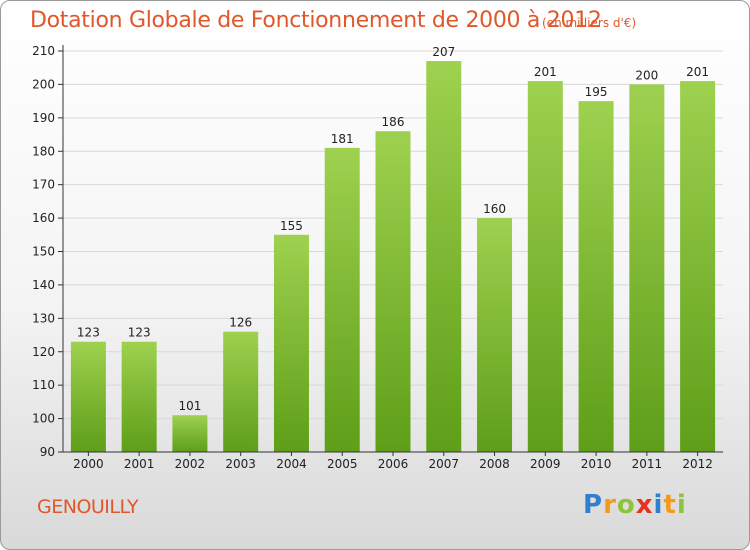 This screenshot has height=550, width=750. I want to click on x-tick-label: 2012, so click(697, 464).